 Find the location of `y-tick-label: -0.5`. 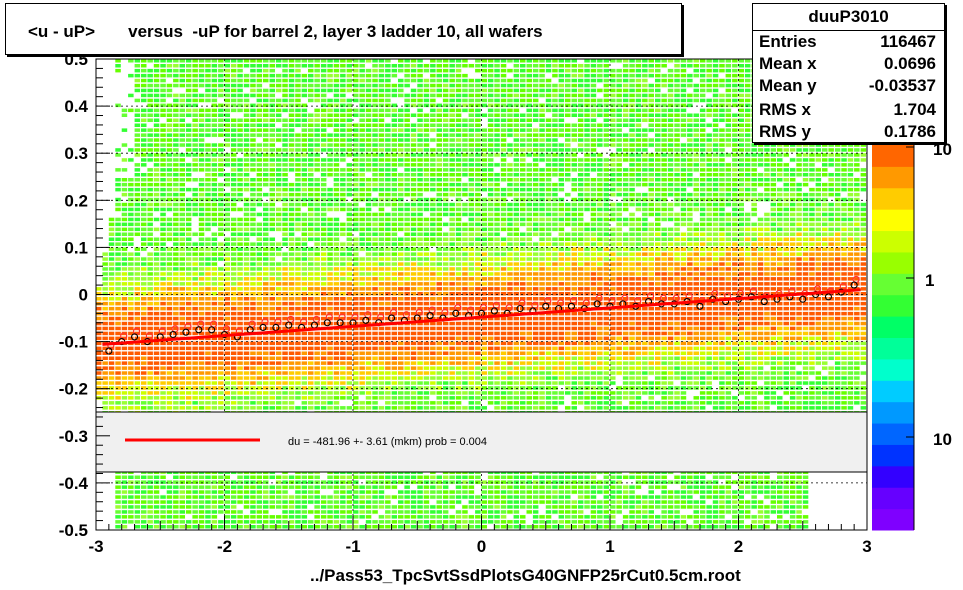

y-tick-label: -0.5 is located at coordinates (73, 530).